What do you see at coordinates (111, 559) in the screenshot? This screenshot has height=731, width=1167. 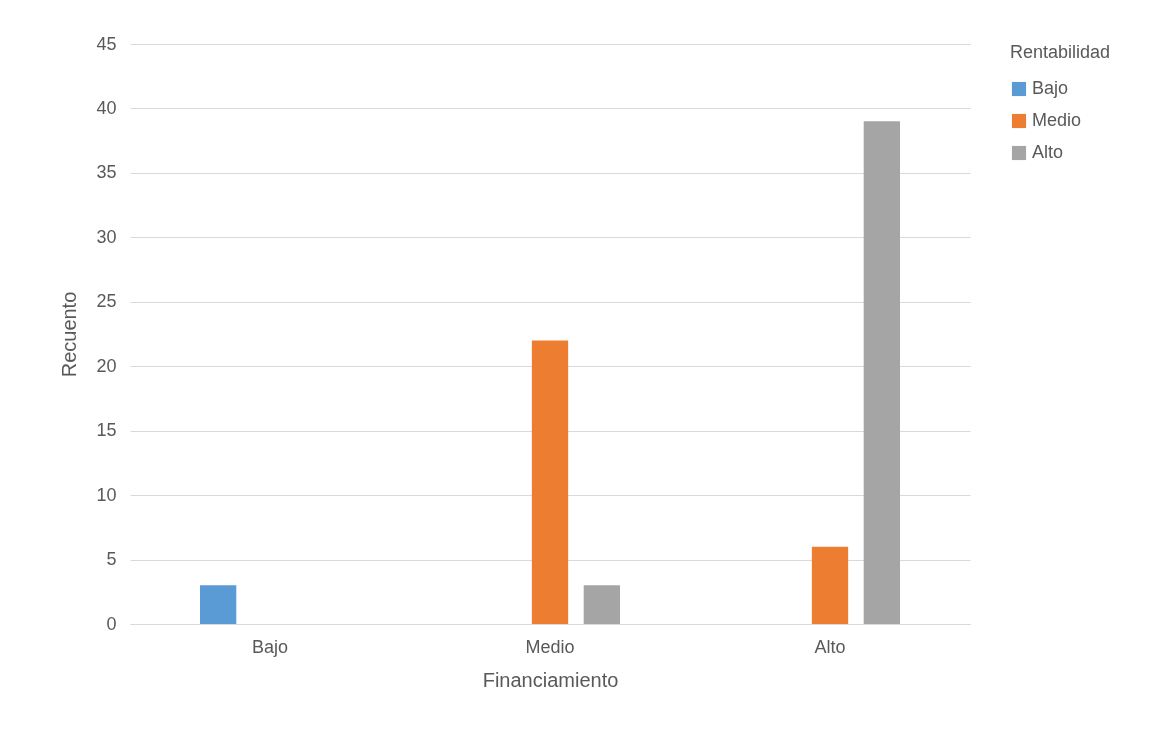 I see `y-tick-label: 5` at bounding box center [111, 559].